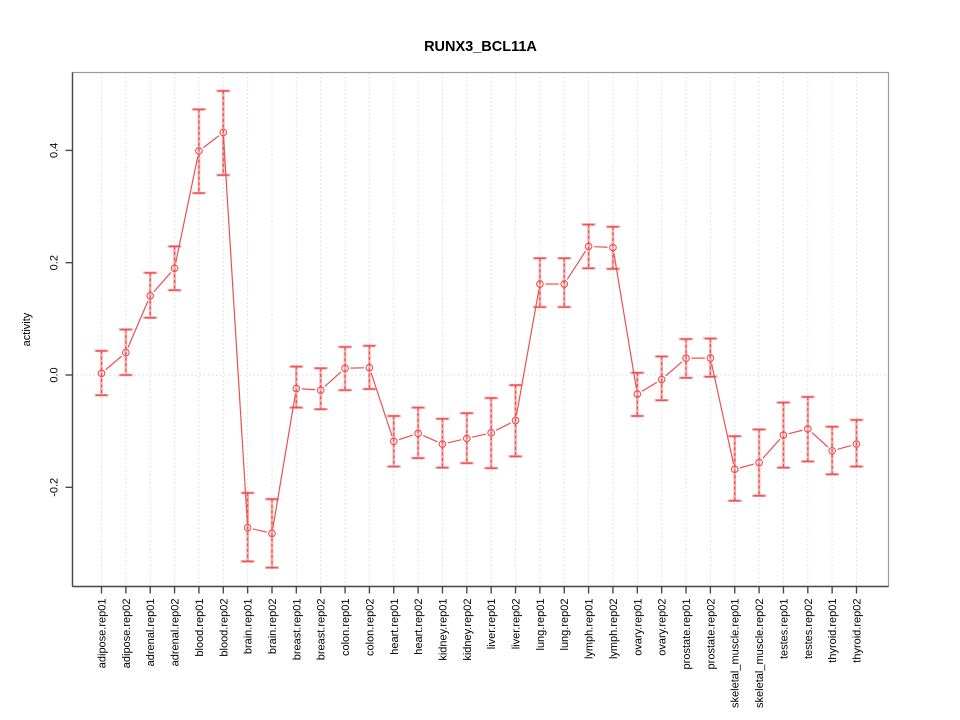  I want to click on y-tick-label: -0.2, so click(55, 487).